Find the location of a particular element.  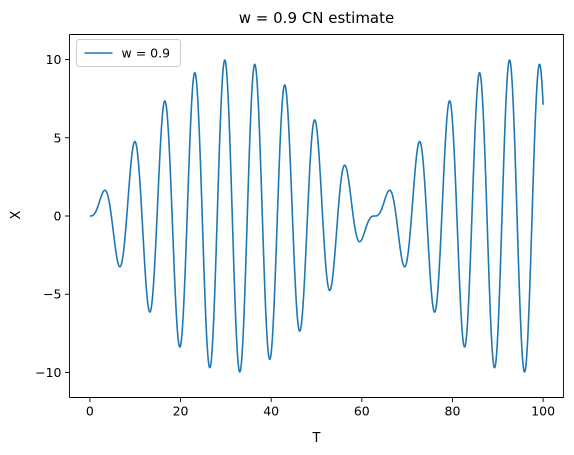

y-tick-label: 10 is located at coordinates (54, 59).